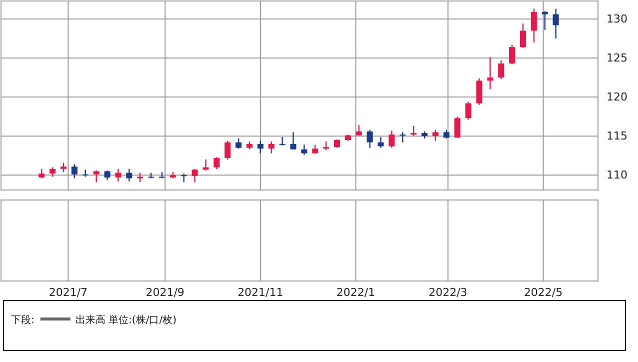 This screenshot has height=362, width=638. Describe the element at coordinates (617, 175) in the screenshot. I see `y2-tick-label: 110` at that location.